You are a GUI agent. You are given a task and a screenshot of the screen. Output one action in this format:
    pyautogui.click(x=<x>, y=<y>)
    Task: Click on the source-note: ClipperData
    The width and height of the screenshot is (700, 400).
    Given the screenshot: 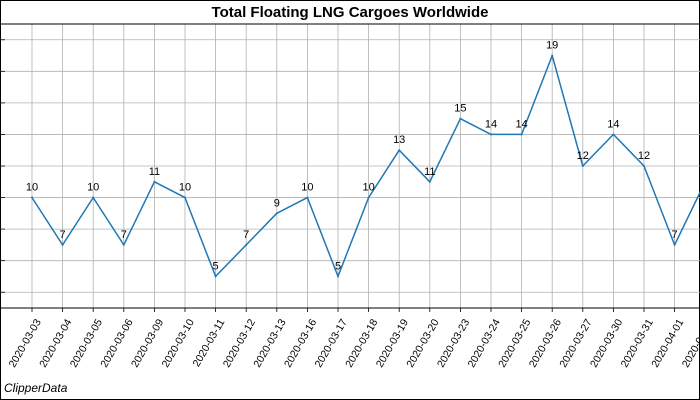 What is the action you would take?
    pyautogui.click(x=36, y=388)
    